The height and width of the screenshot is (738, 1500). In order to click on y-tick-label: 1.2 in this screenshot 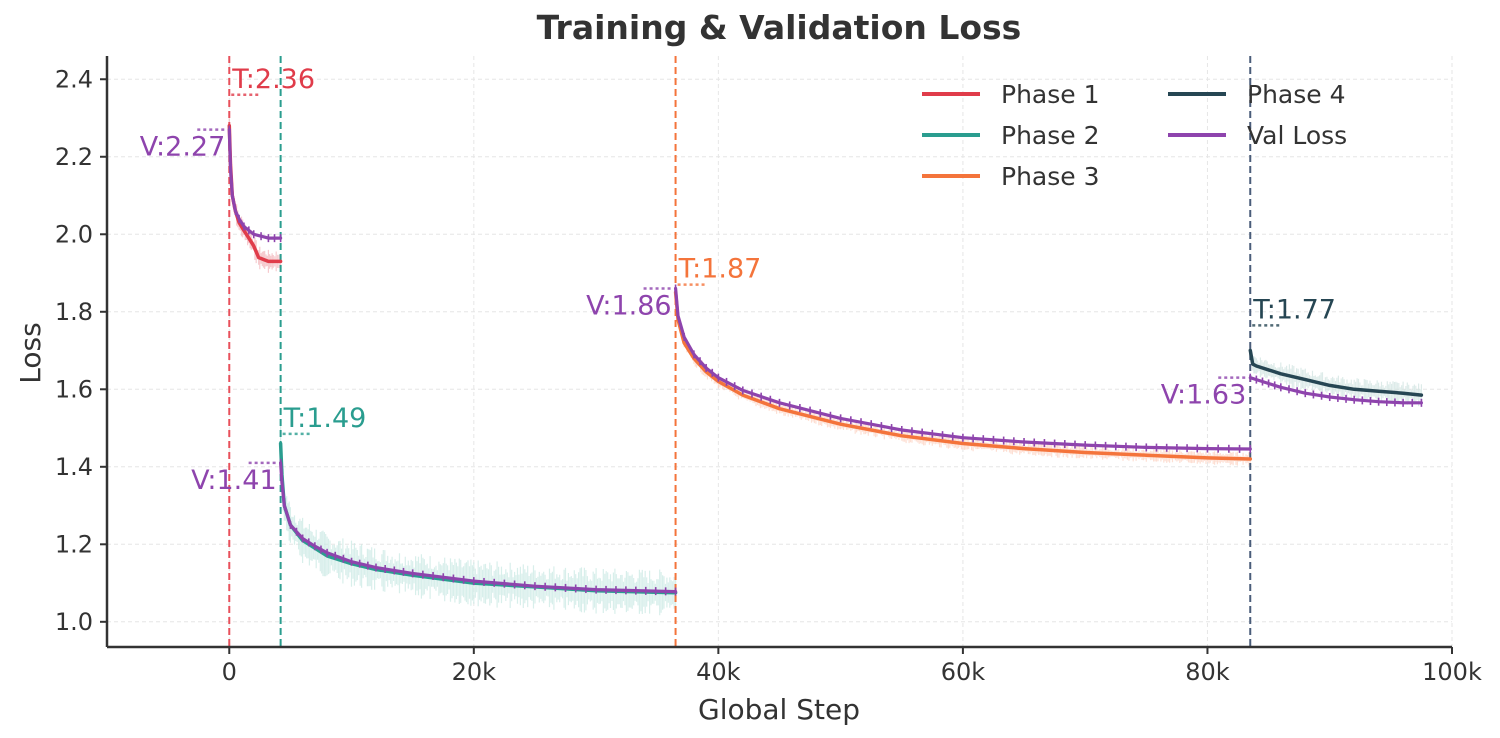, I will do `click(74, 544)`.